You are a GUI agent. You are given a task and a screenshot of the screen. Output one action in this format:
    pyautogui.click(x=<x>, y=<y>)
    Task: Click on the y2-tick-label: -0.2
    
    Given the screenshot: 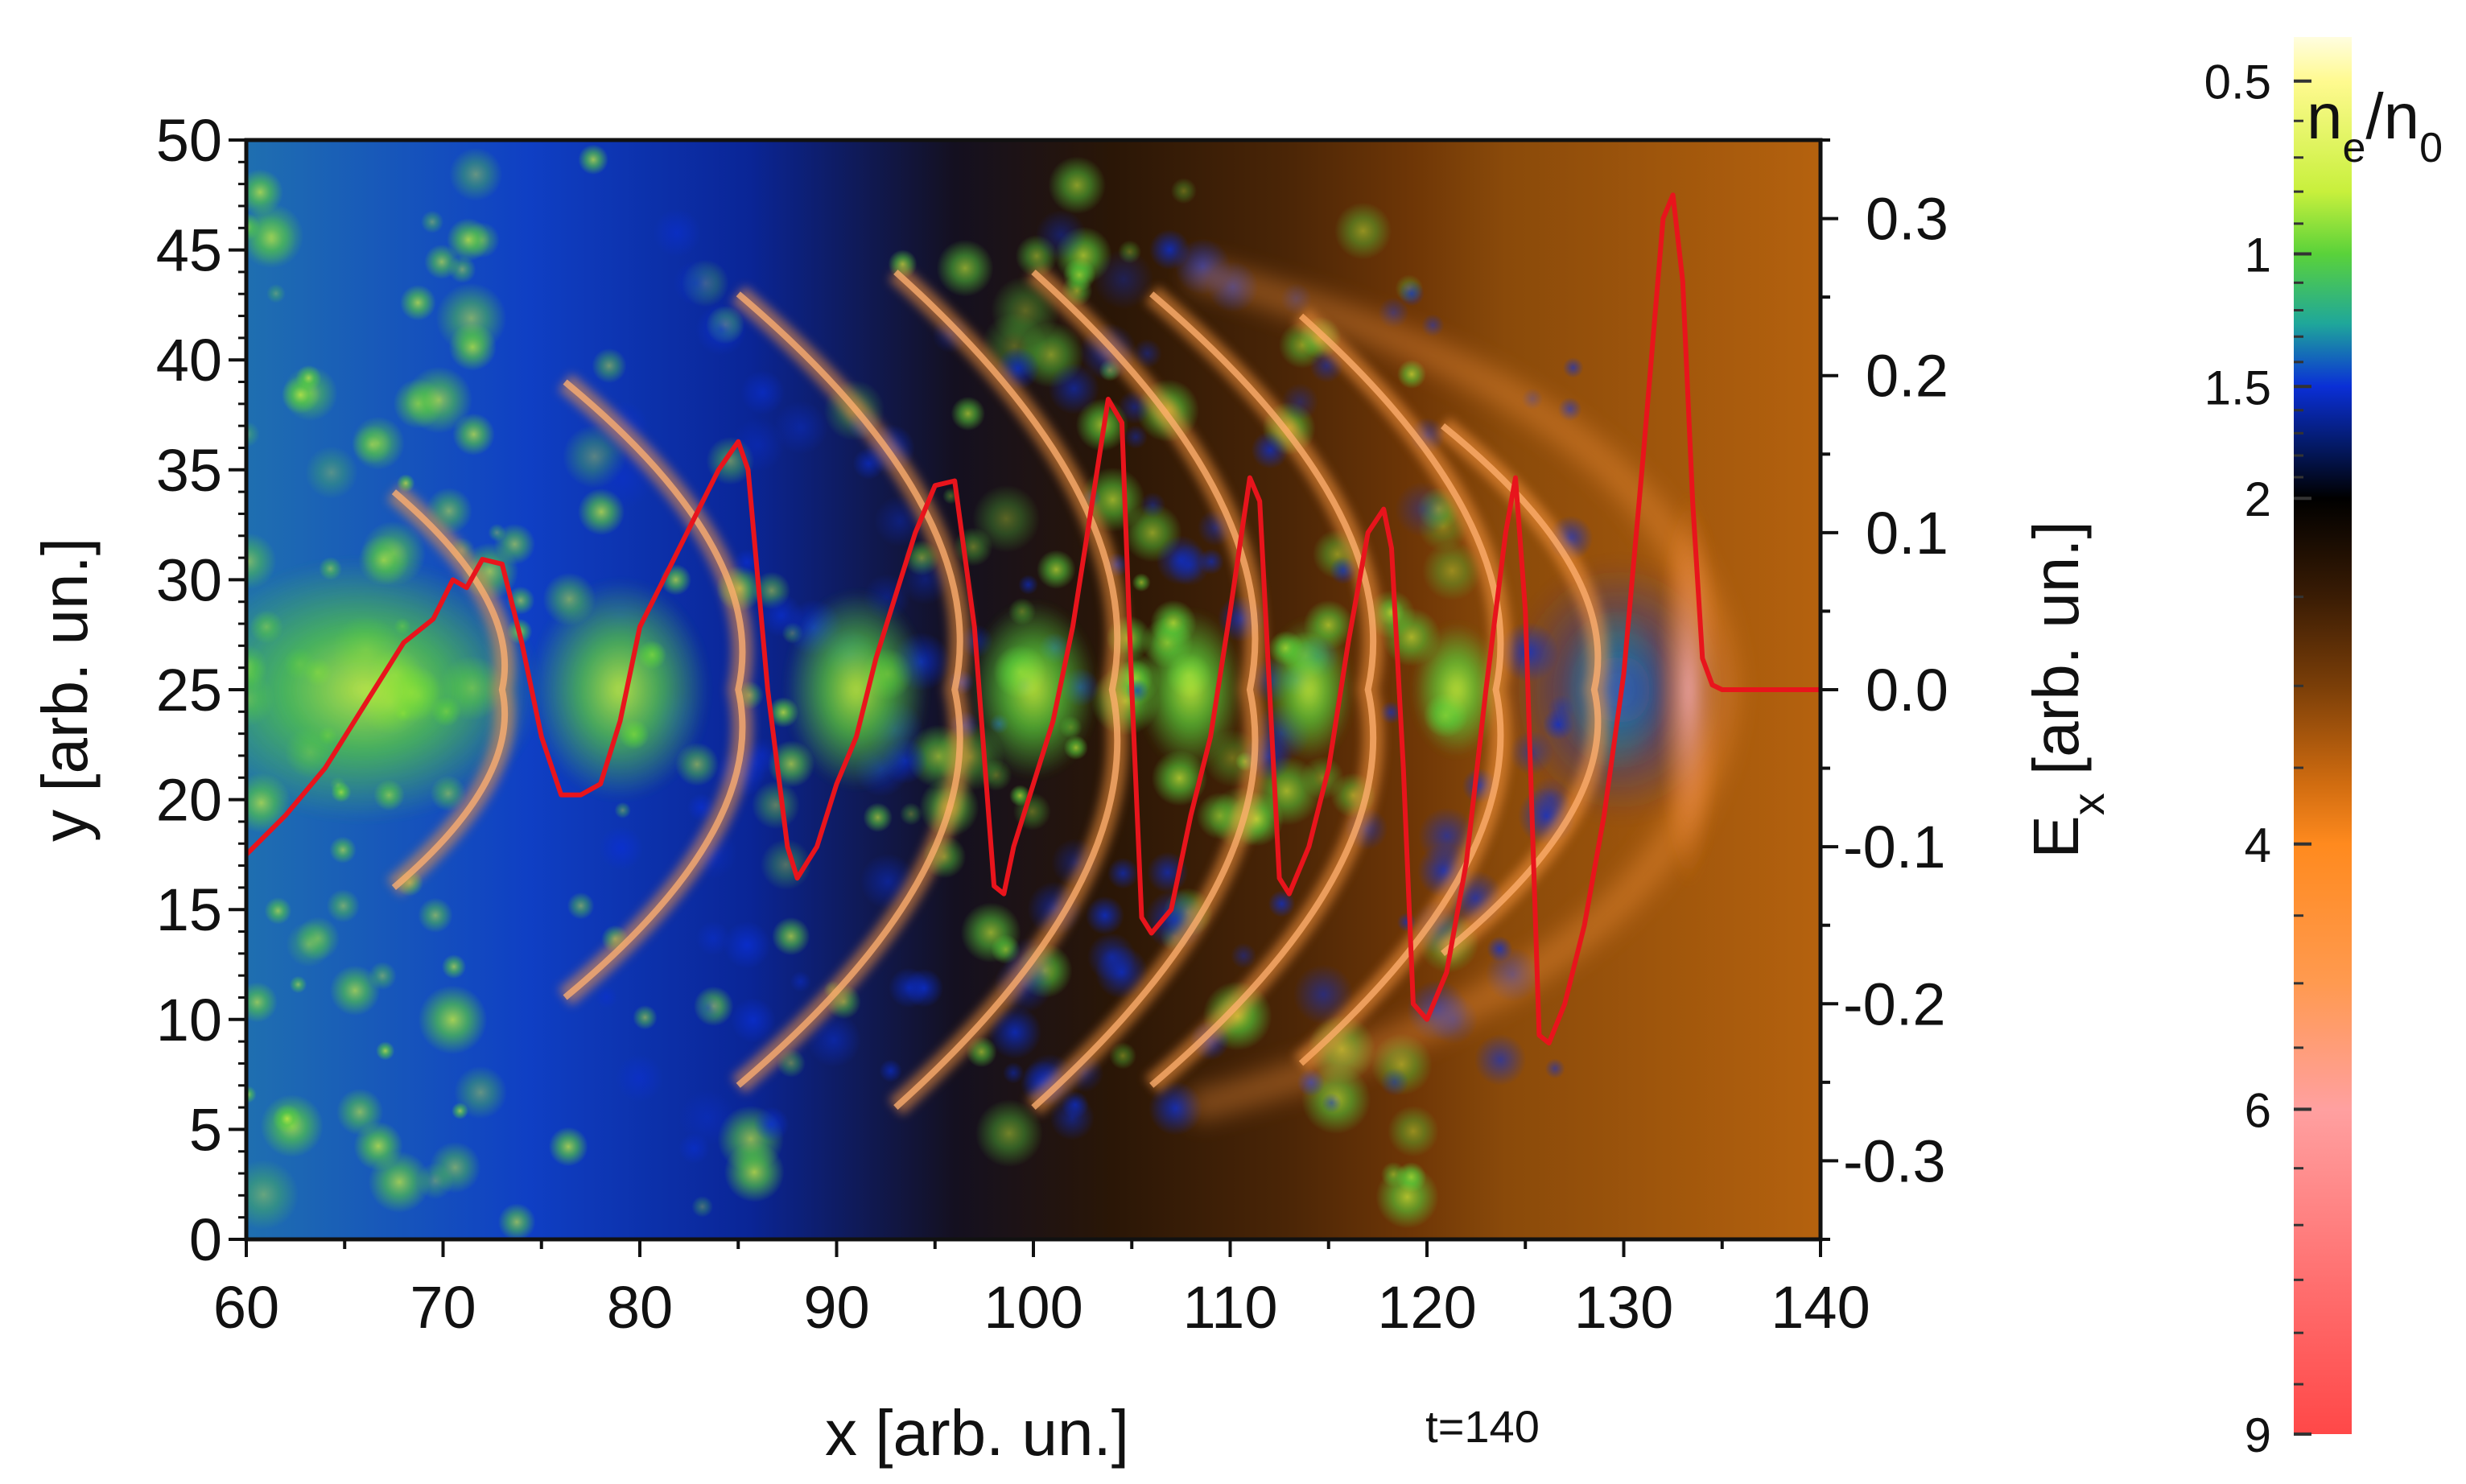 What is the action you would take?
    pyautogui.click(x=1895, y=1004)
    